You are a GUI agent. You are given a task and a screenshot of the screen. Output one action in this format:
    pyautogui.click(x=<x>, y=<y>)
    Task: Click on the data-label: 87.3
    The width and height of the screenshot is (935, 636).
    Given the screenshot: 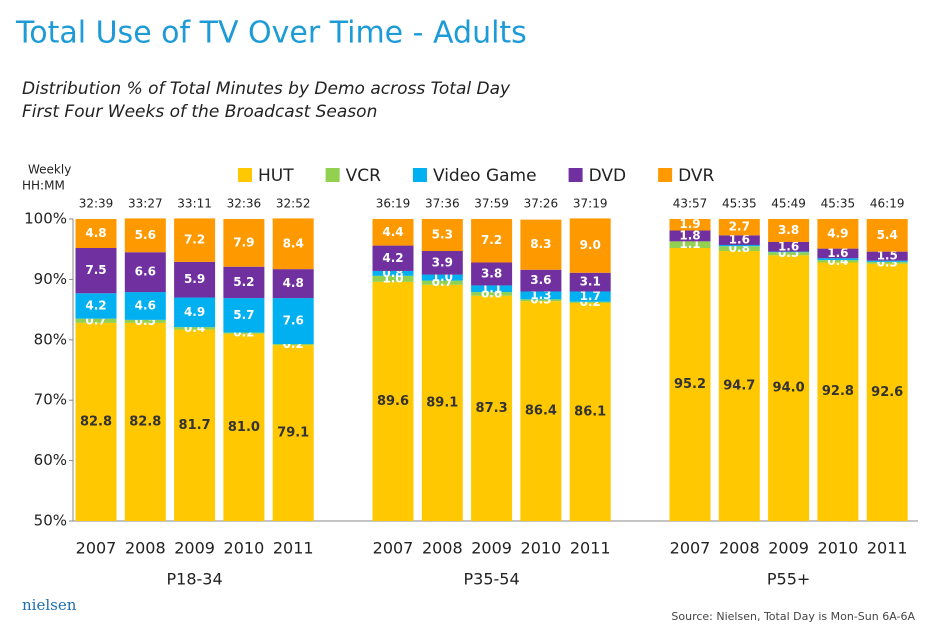 What is the action you would take?
    pyautogui.click(x=492, y=408)
    